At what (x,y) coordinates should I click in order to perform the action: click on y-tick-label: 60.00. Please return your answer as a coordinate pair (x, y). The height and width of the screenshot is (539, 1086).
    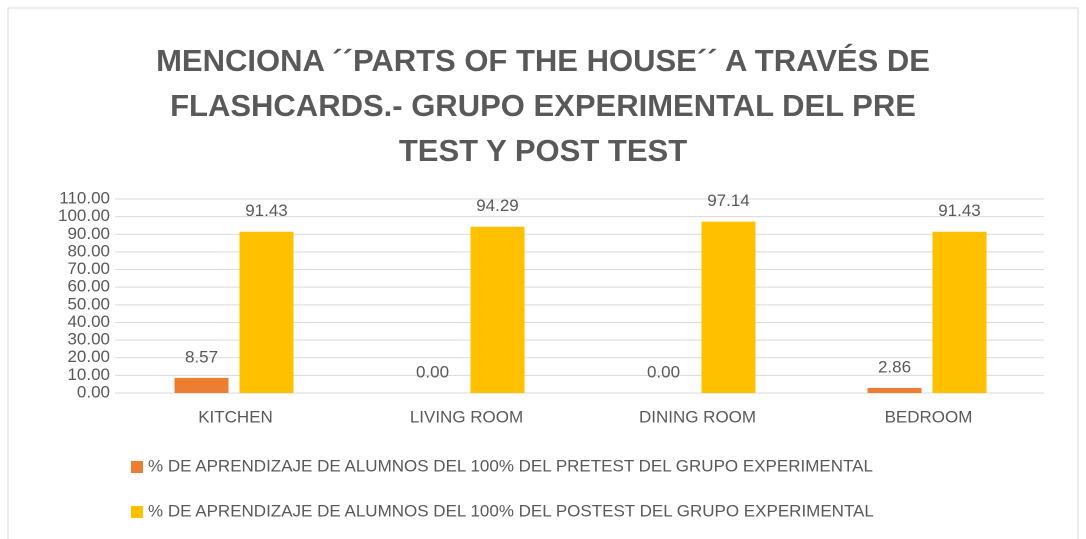
    Looking at the image, I should click on (88, 286).